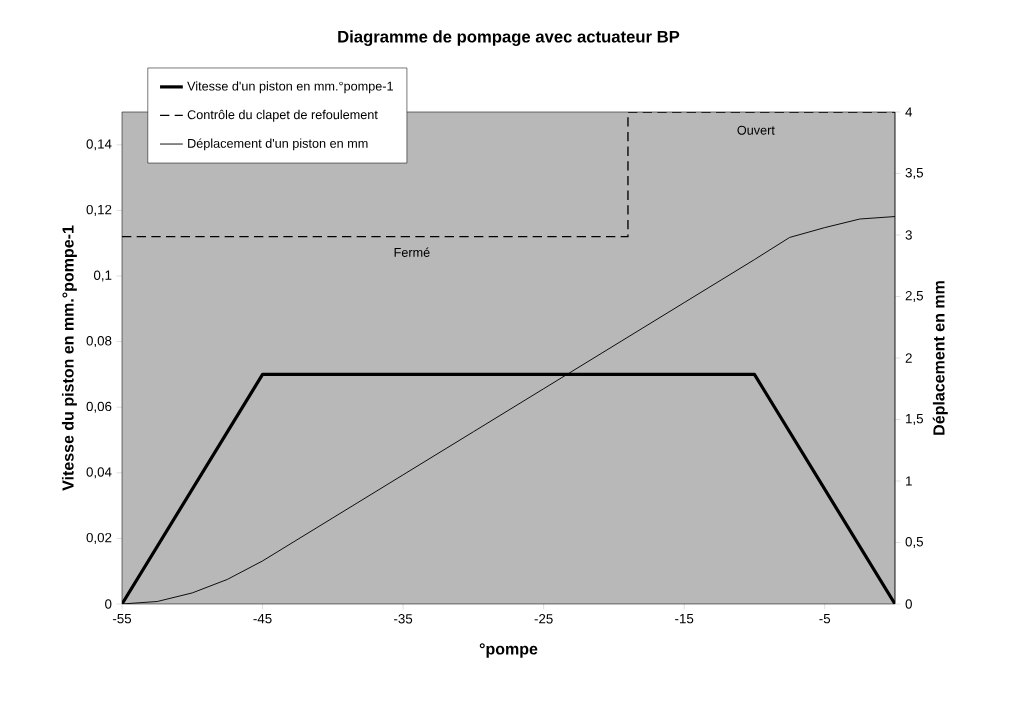 The height and width of the screenshot is (710, 1026). I want to click on x-tick-label: -55, so click(122, 619).